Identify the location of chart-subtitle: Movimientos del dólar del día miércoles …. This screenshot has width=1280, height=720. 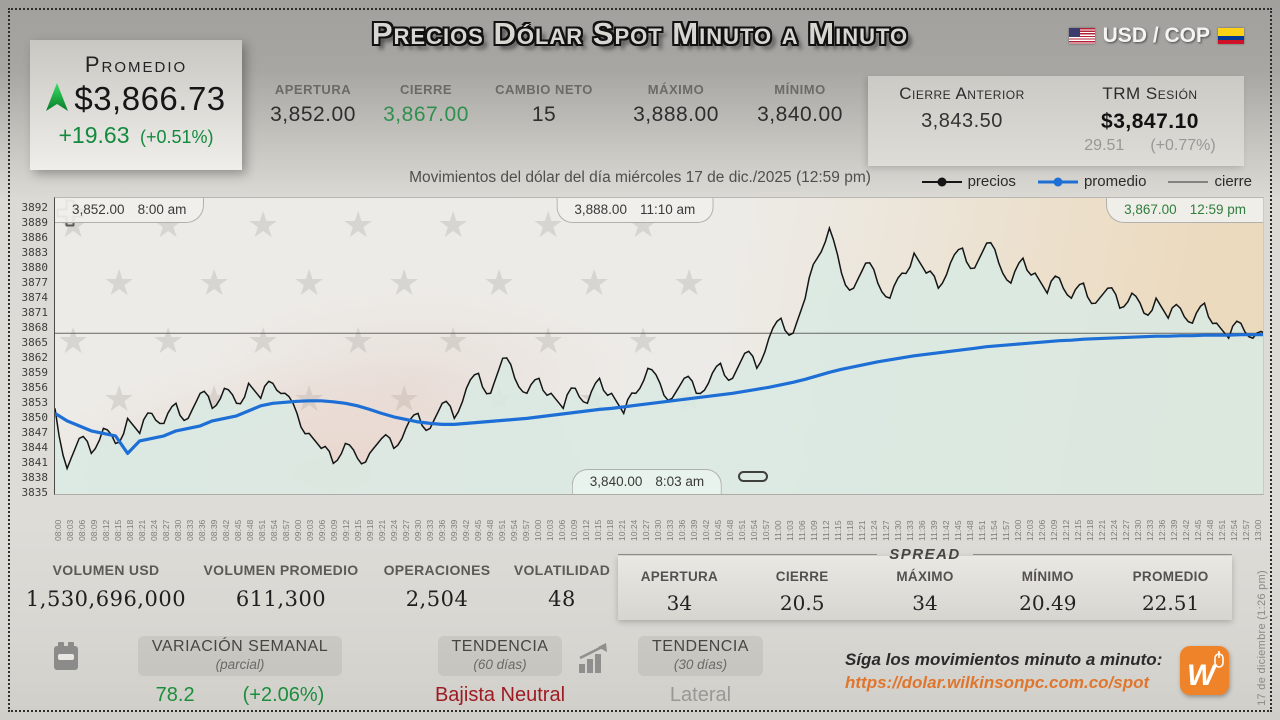
(640, 177).